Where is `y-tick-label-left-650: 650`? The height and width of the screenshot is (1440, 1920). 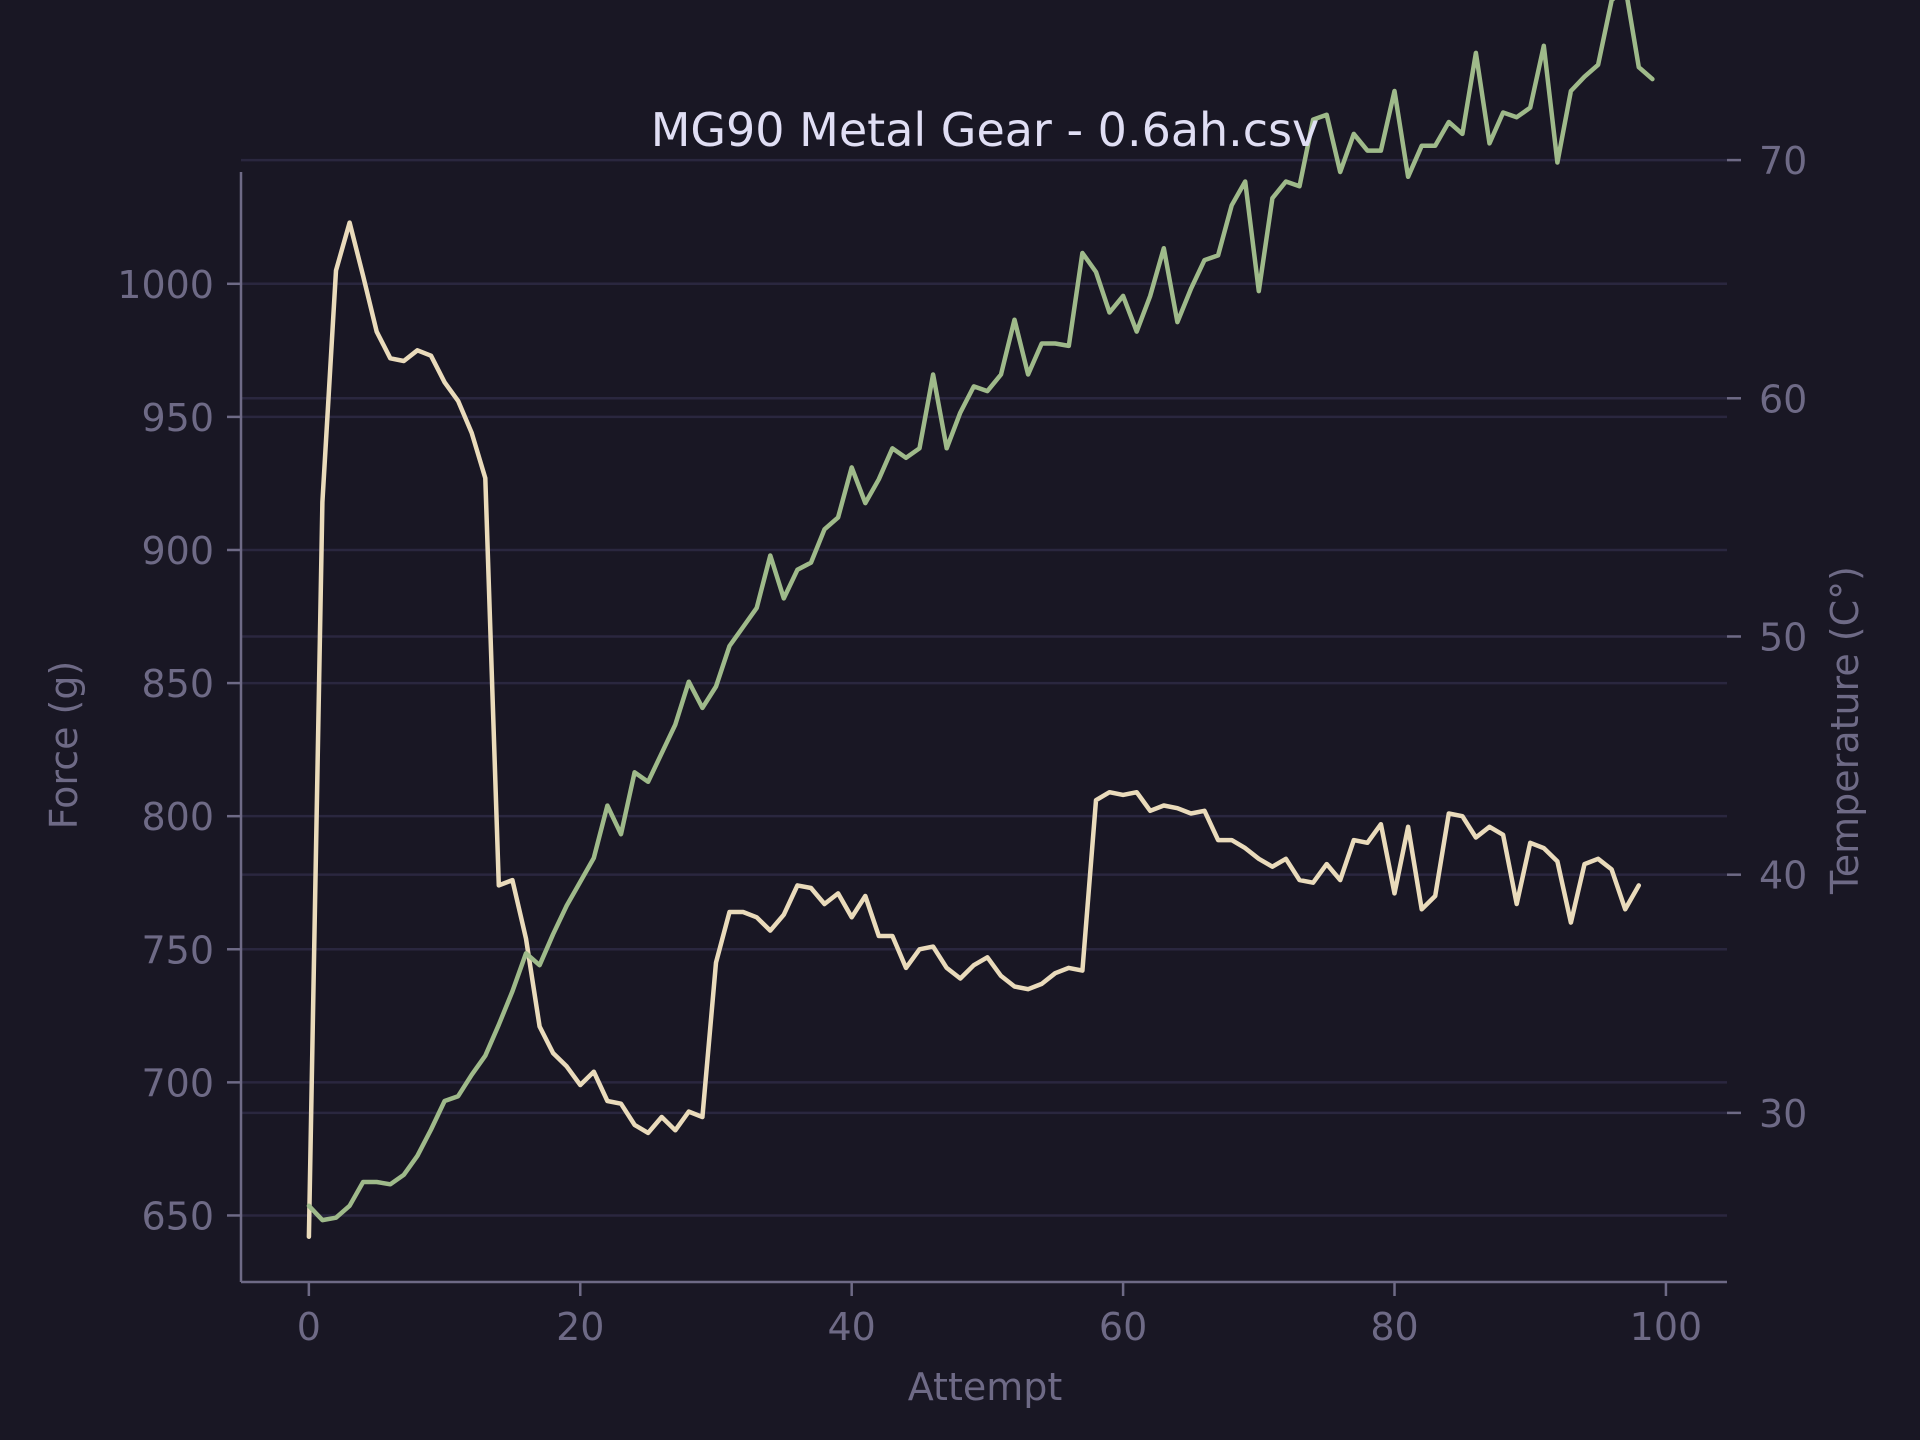
y-tick-label-left-650: 650 is located at coordinates (177, 1216).